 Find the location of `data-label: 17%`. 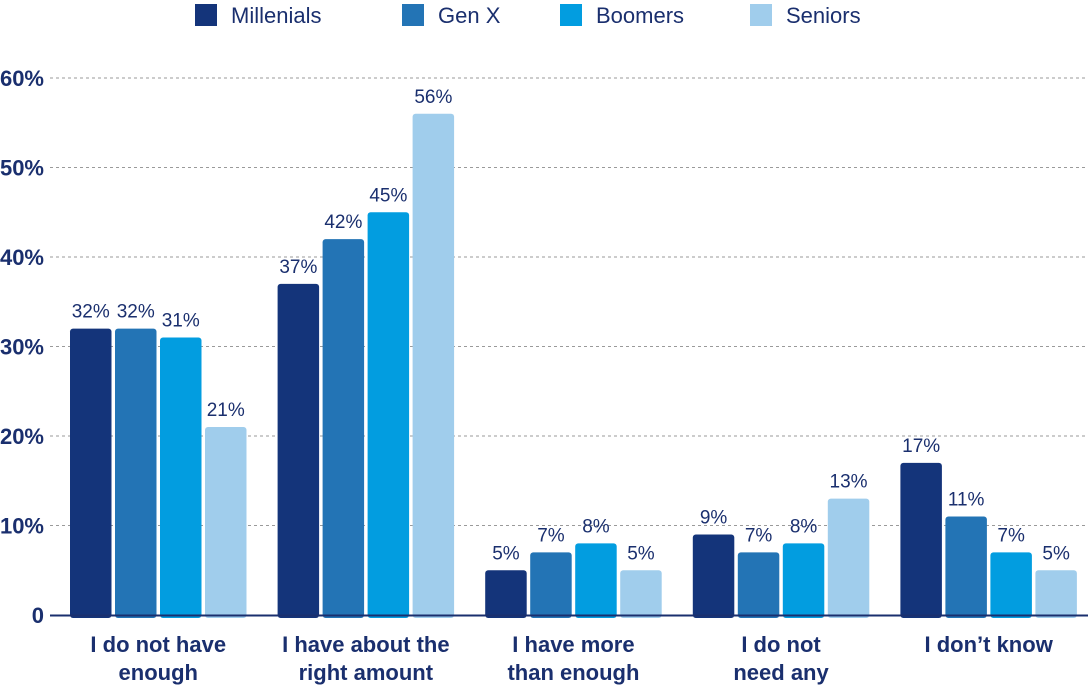

data-label: 17% is located at coordinates (921, 446).